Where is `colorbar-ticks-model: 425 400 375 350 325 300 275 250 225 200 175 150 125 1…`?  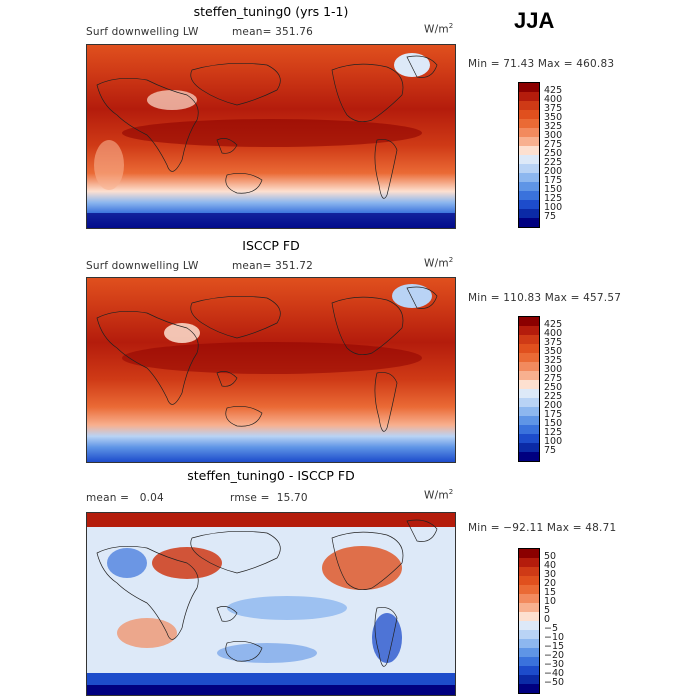 colorbar-ticks-model: 425 400 375 350 325 300 275 250 225 200 175 150 125 1… is located at coordinates (564, 154).